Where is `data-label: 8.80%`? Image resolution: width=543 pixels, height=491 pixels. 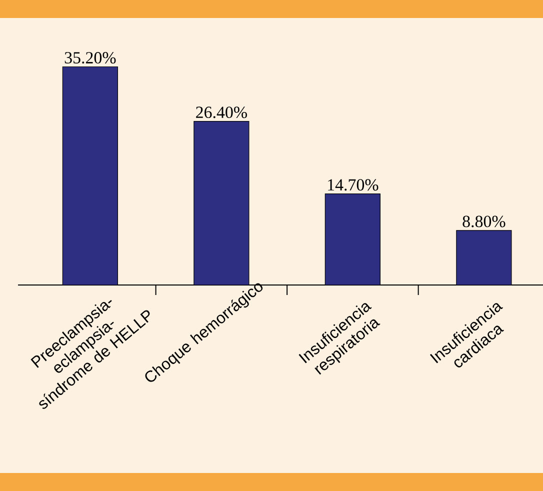 data-label: 8.80% is located at coordinates (484, 222).